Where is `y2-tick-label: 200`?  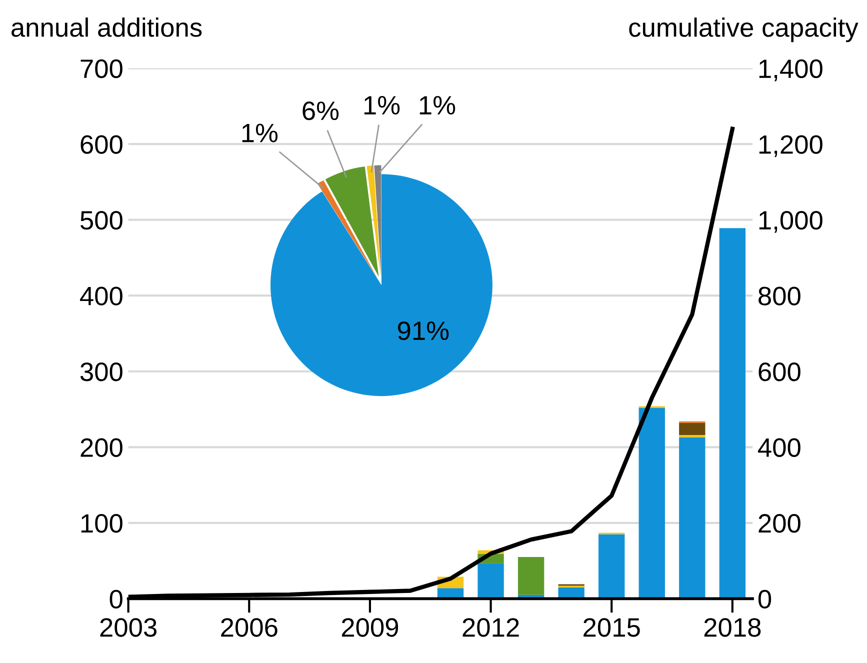
y2-tick-label: 200 is located at coordinates (779, 523).